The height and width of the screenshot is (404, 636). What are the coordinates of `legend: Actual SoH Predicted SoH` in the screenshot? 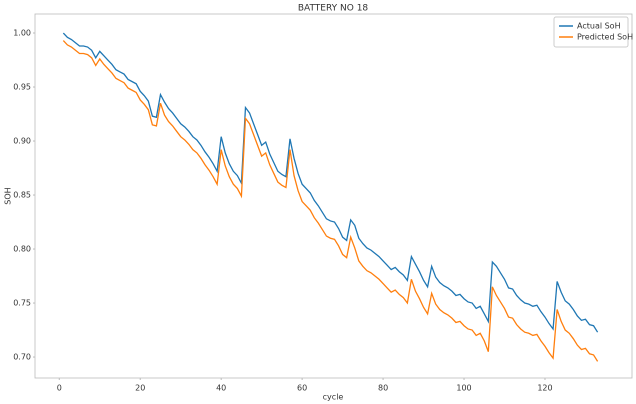 It's located at (593, 32).